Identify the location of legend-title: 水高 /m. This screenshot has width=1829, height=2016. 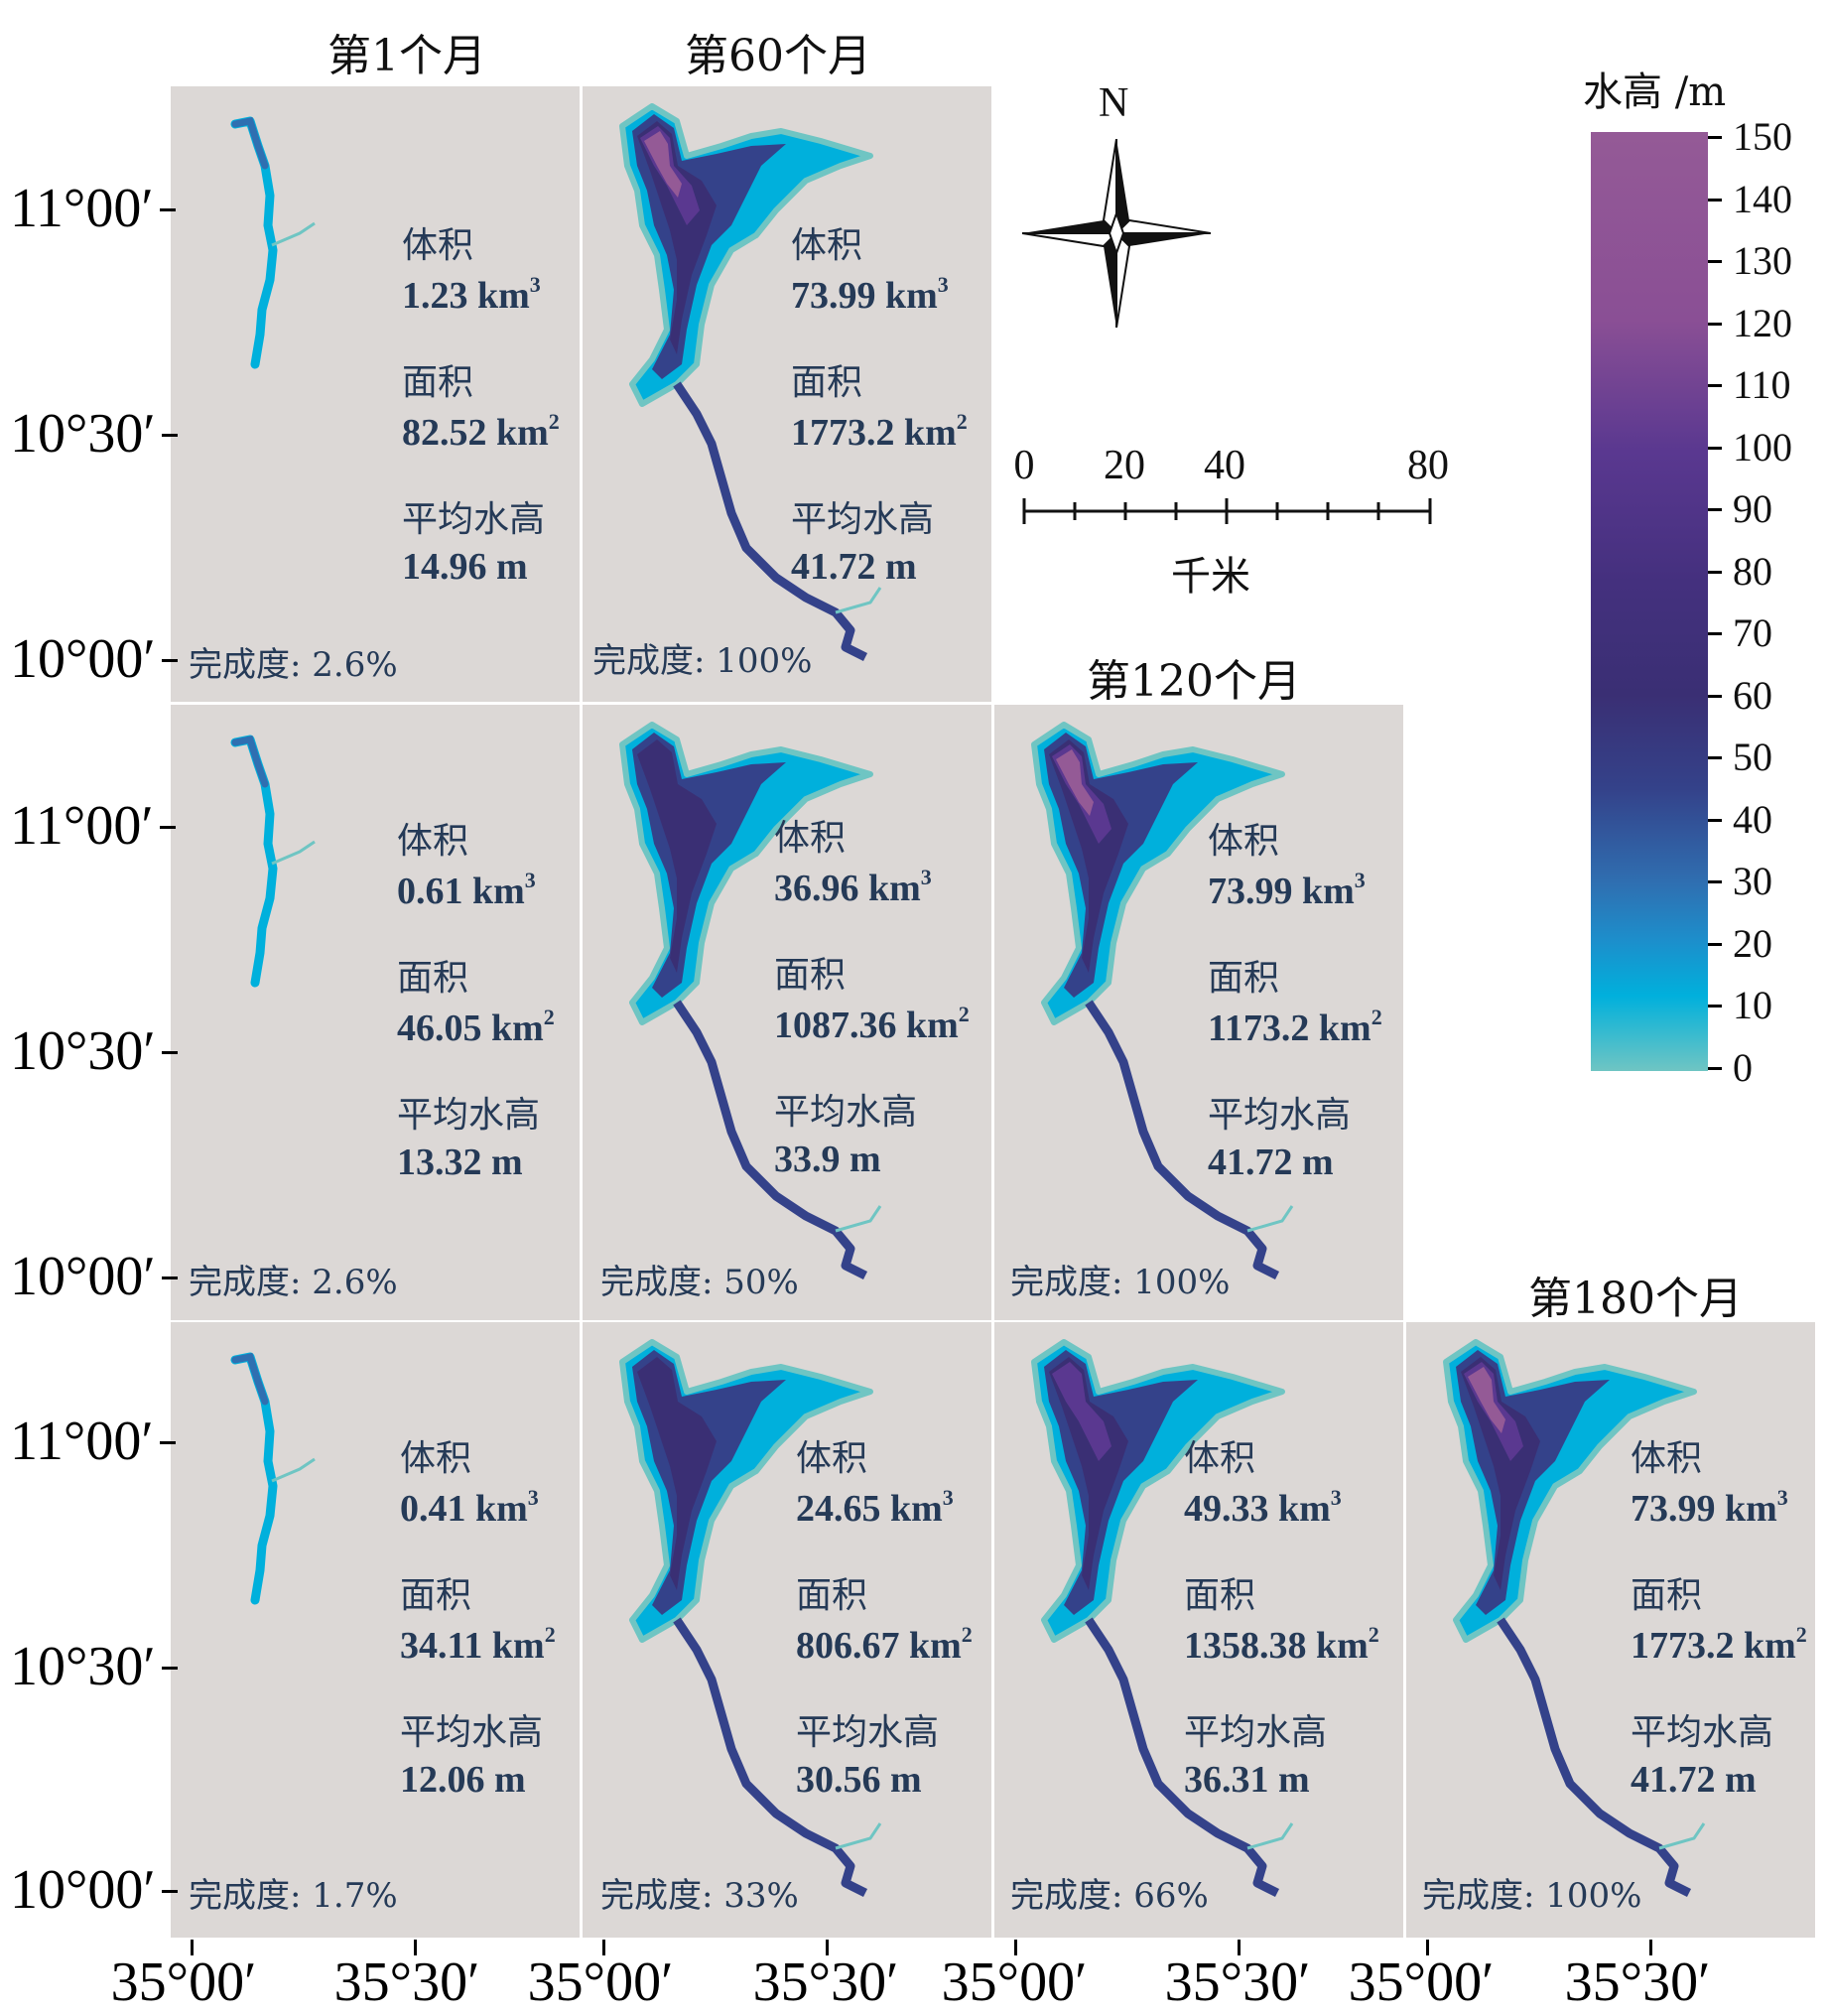
(1655, 92).